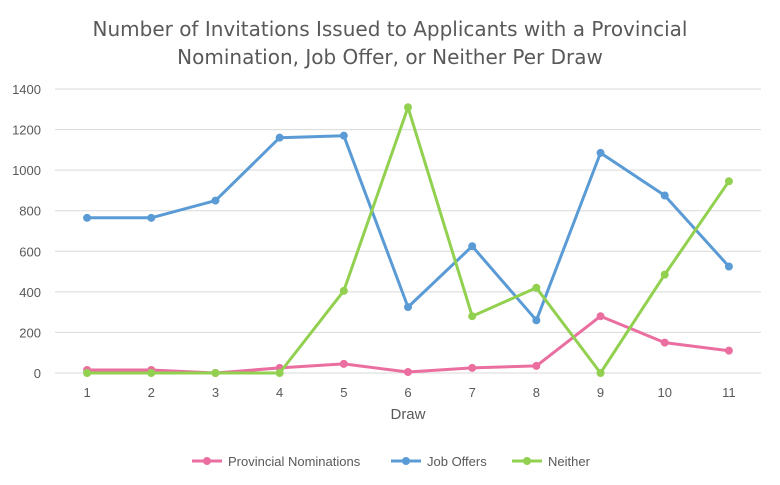 This screenshot has width=780, height=485. I want to click on legend-label: Provincial Nominations, so click(294, 461).